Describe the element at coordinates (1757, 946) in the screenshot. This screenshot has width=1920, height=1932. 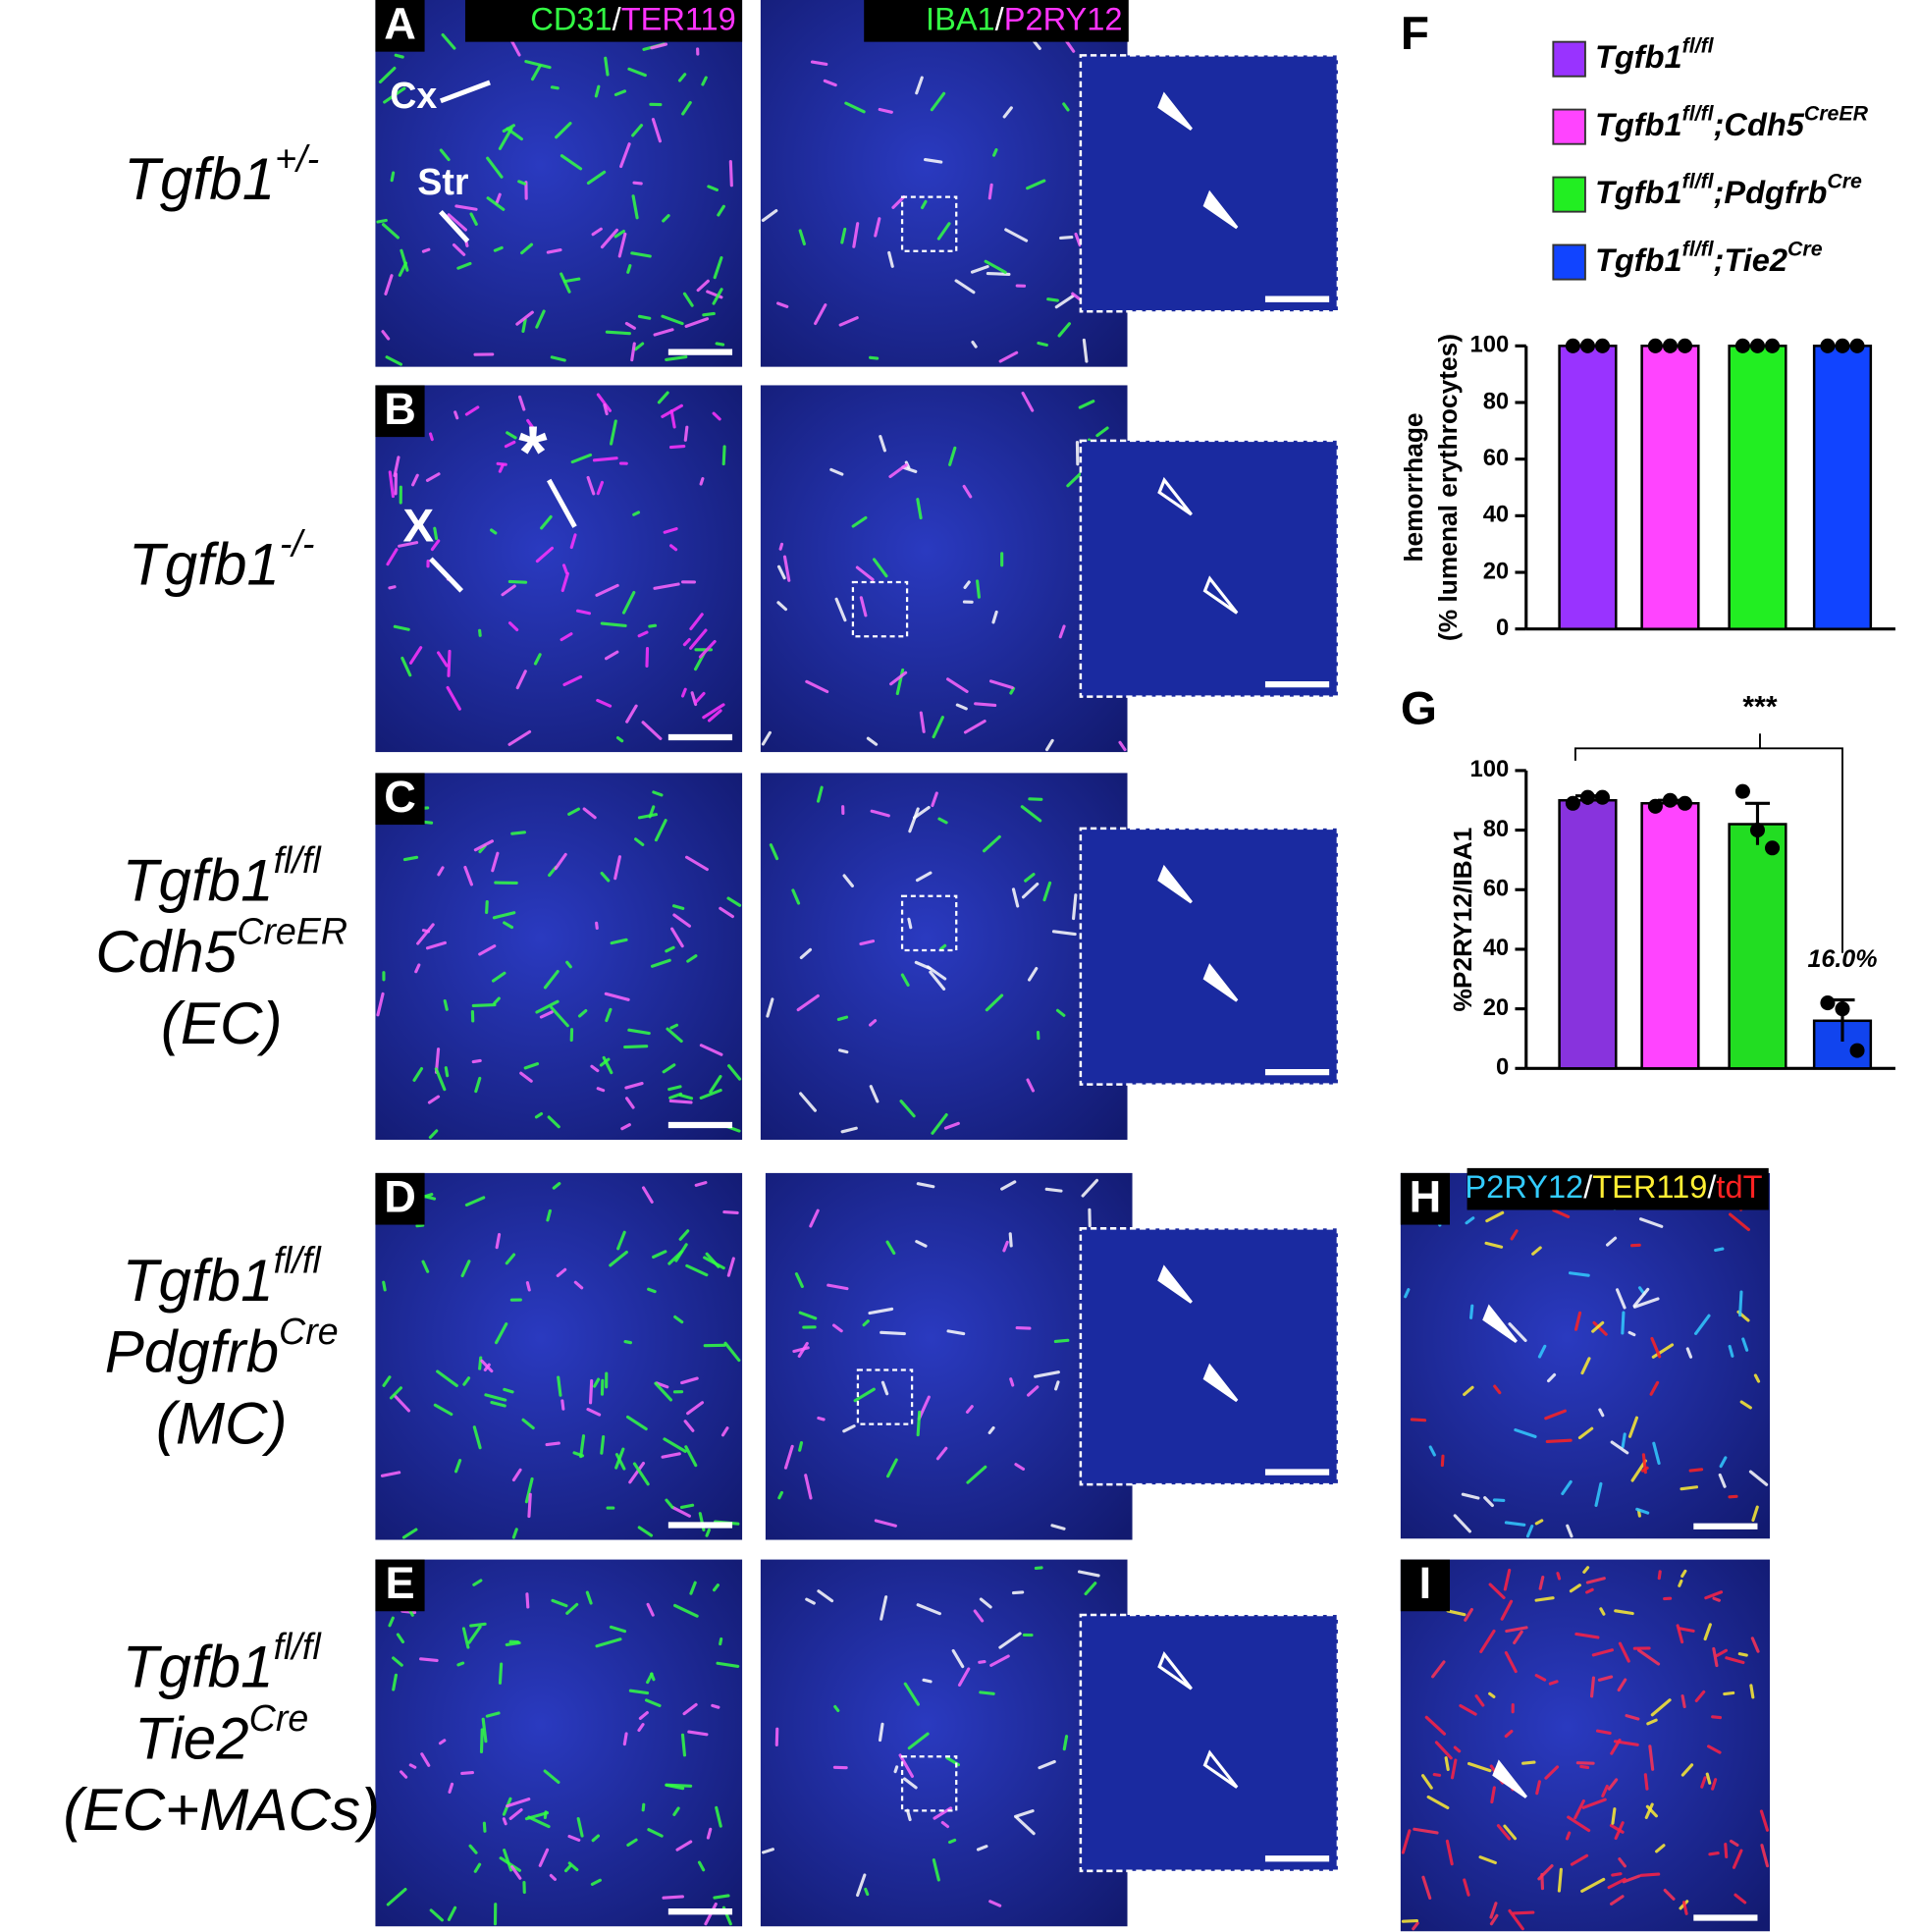
I see `bar` at that location.